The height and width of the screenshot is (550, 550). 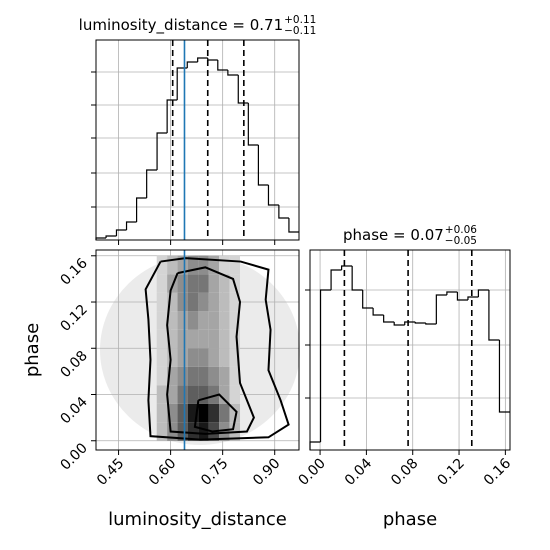 I want to click on title-lower: −0.11, so click(x=300, y=31).